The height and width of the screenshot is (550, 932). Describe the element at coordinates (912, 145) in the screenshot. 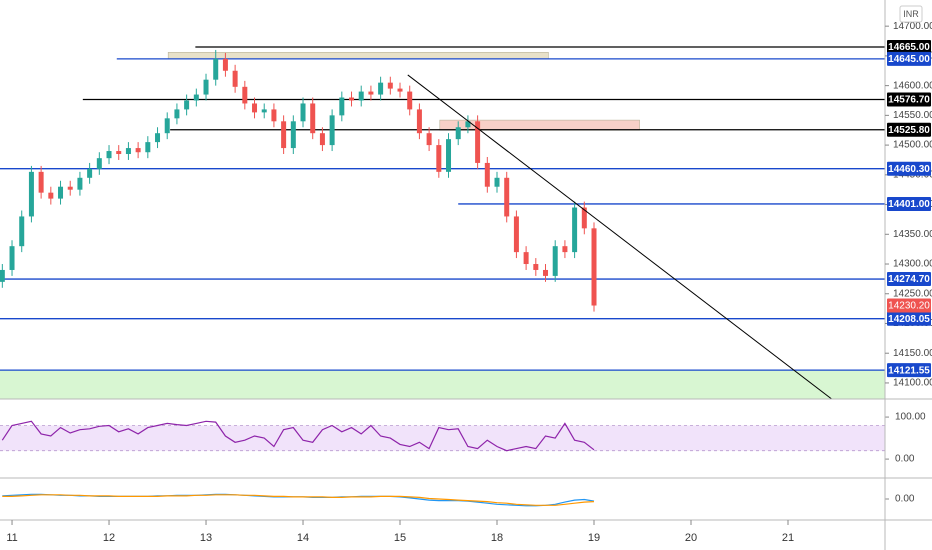

I see `y-tick-label: 14500.00` at that location.